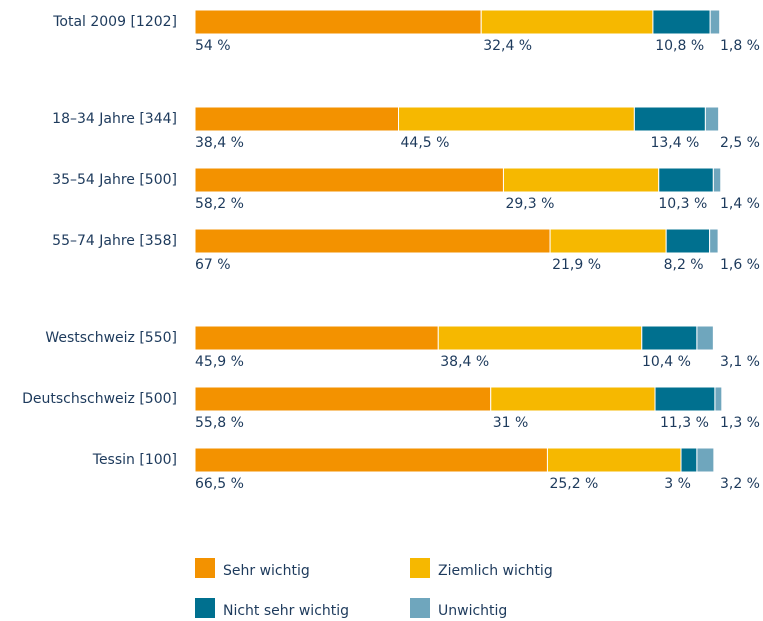 The image size is (763, 621). I want to click on category-label: Deutschschweiz [500], so click(99, 399).